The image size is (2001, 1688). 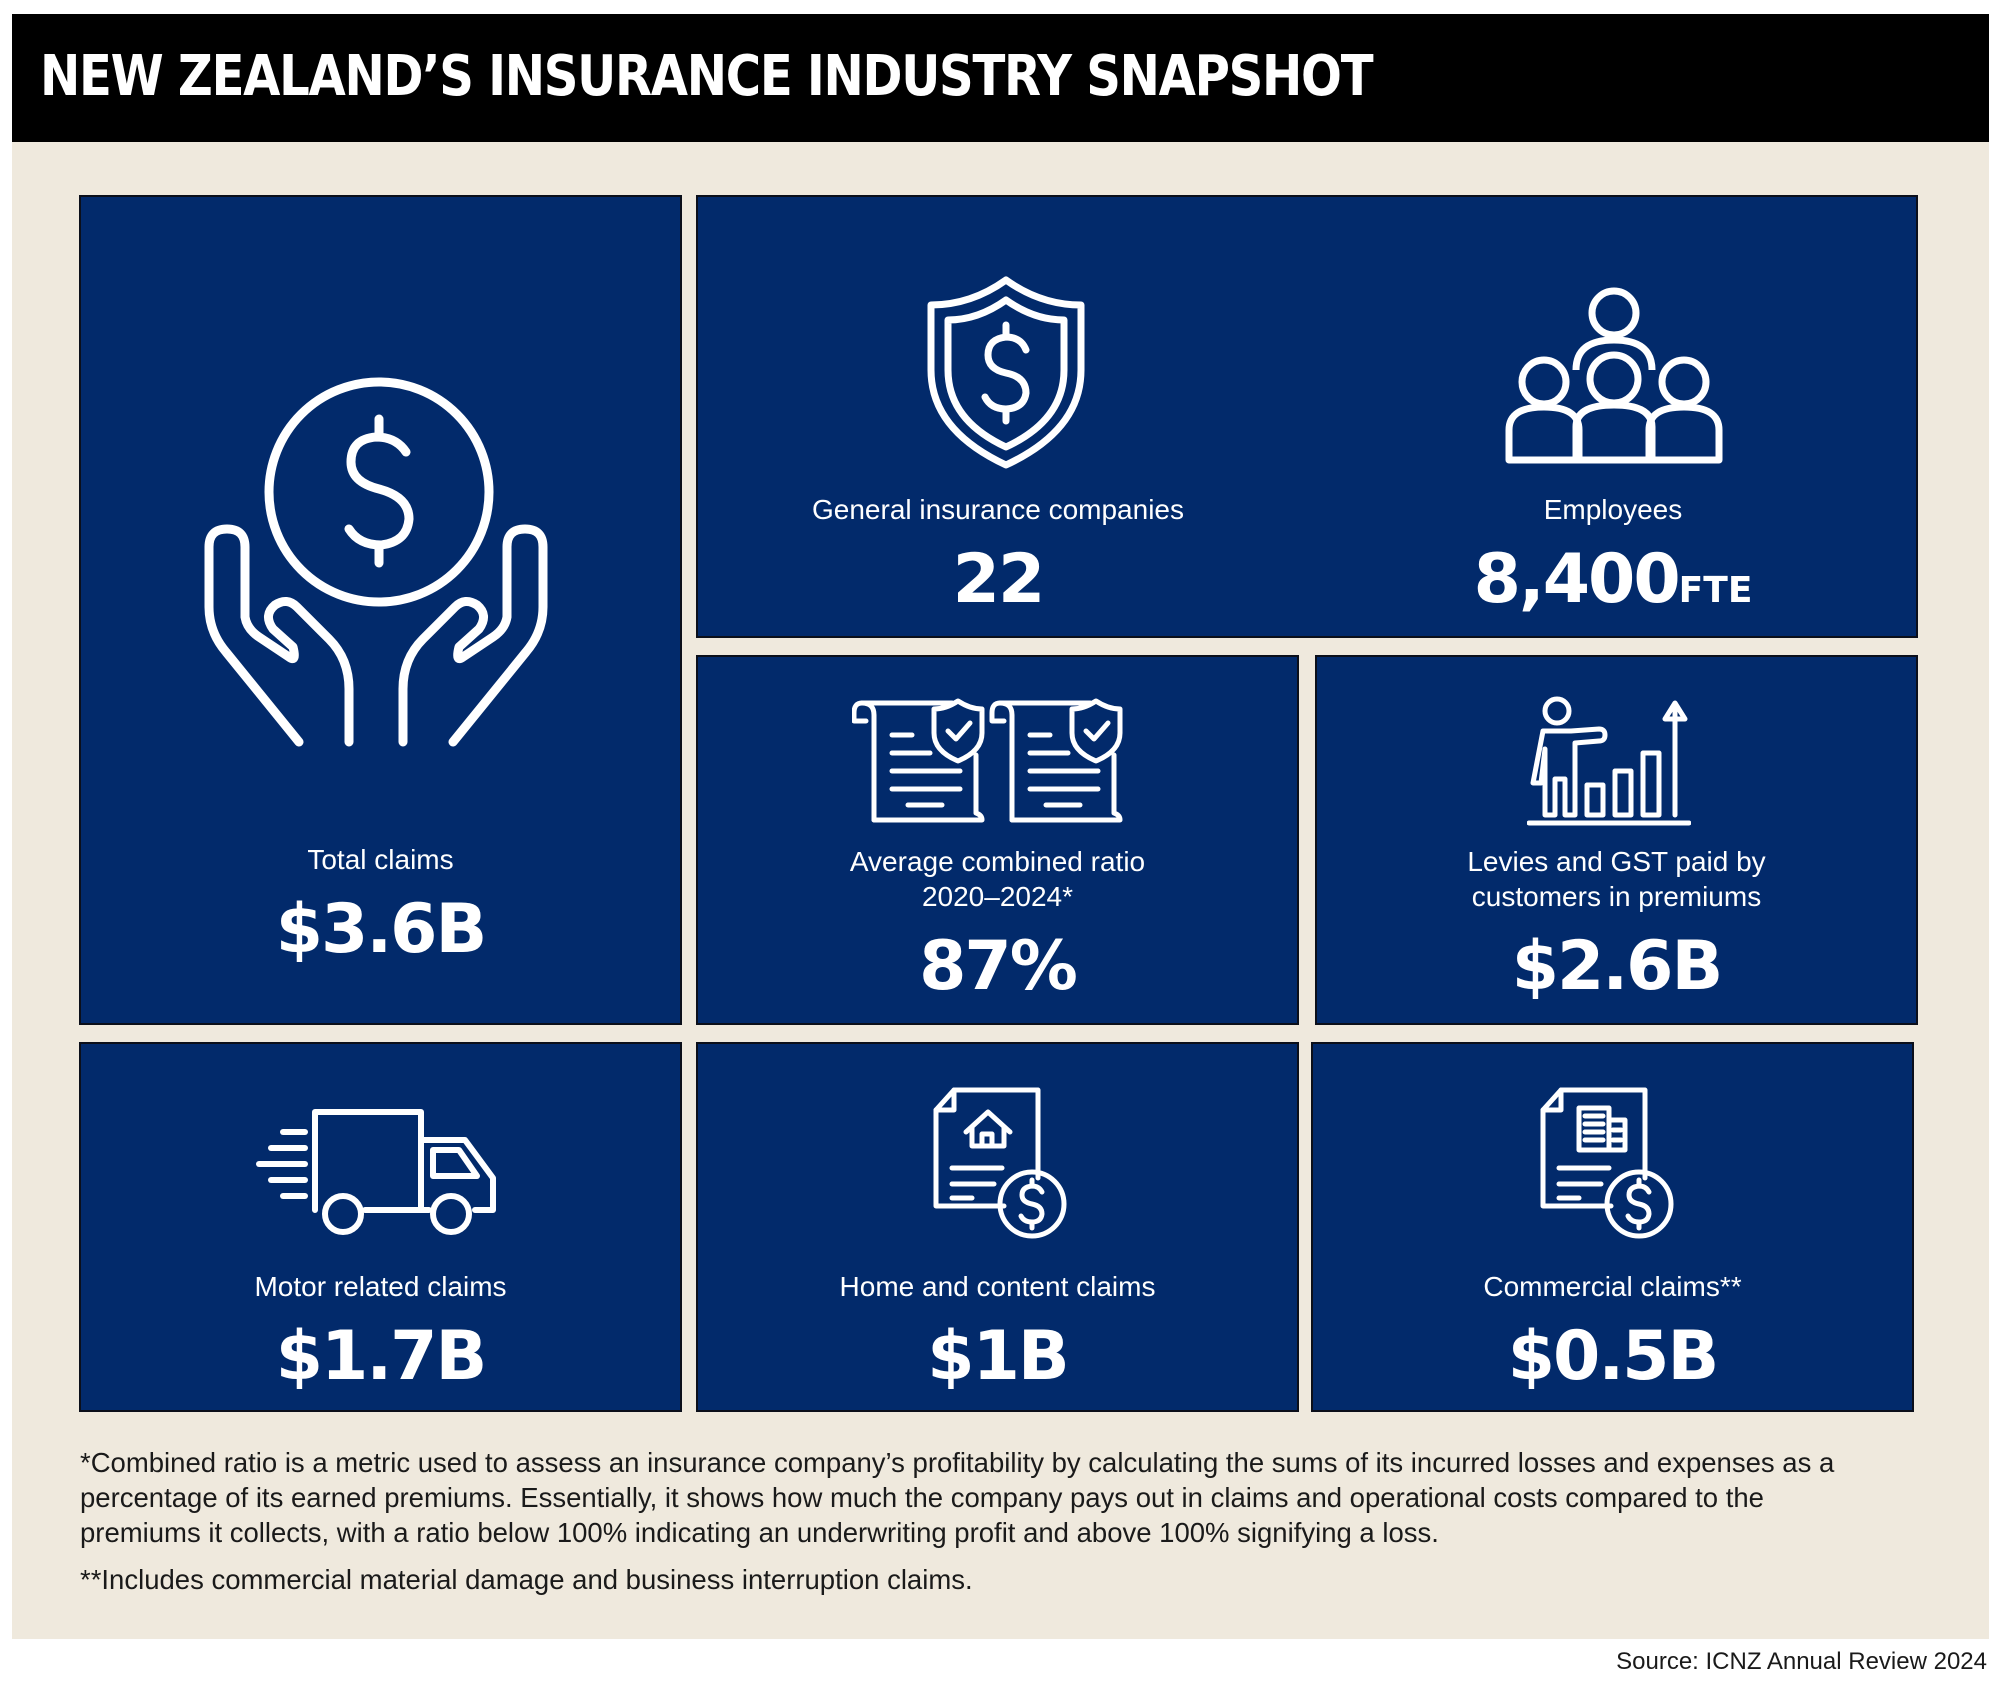 What do you see at coordinates (1002, 1166) in the screenshot?
I see `house-document-dollar-icon` at bounding box center [1002, 1166].